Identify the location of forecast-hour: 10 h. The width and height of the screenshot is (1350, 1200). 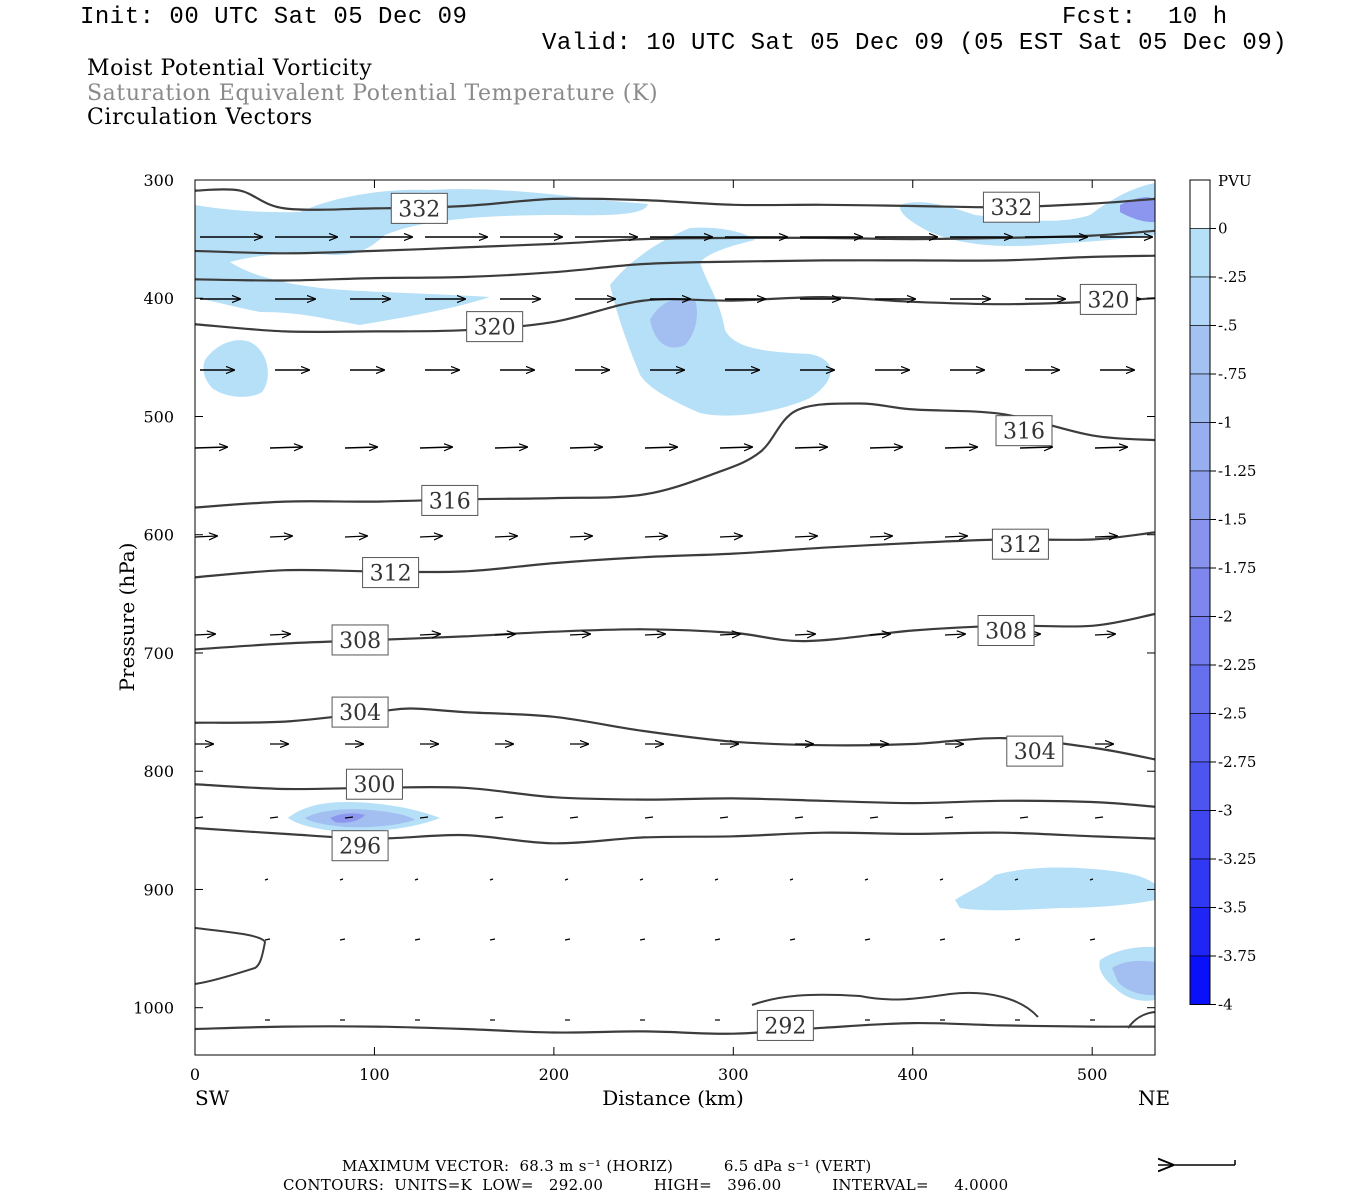
(1198, 17).